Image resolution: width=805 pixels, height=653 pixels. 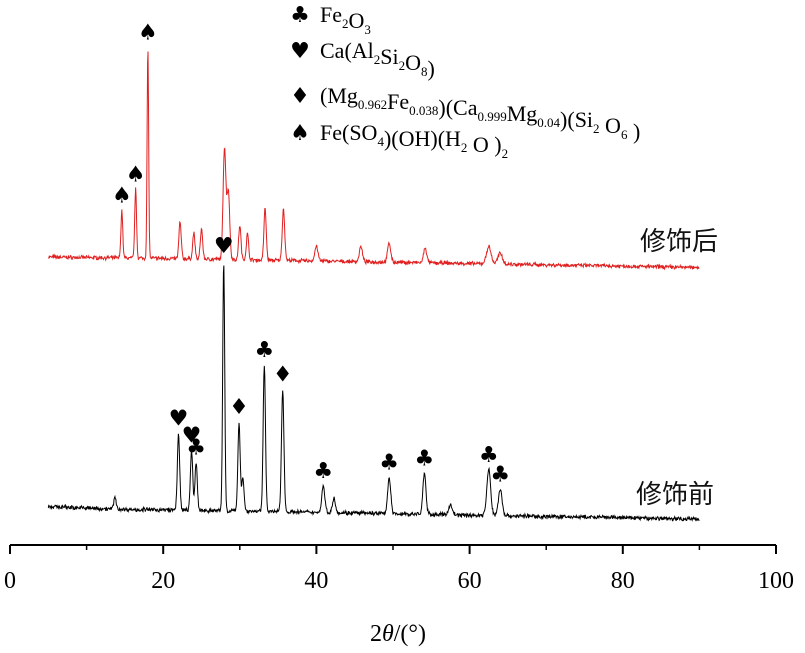 I want to click on legend-symbol: ♦, so click(x=300, y=96).